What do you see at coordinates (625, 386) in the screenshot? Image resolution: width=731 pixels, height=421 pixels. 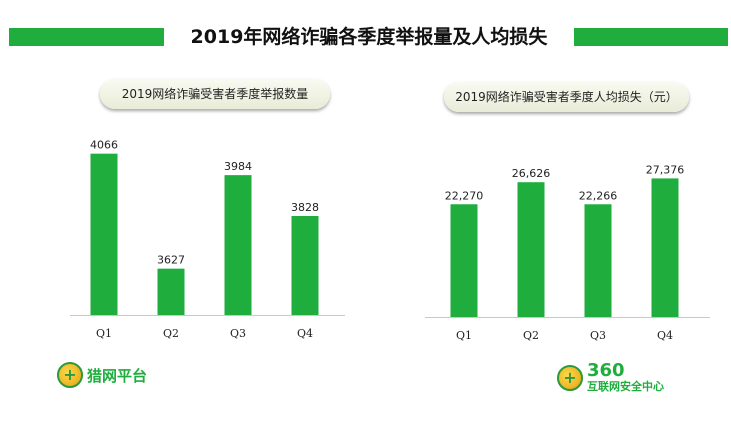 I see `360-logo-text: 互联网安全中心` at bounding box center [625, 386].